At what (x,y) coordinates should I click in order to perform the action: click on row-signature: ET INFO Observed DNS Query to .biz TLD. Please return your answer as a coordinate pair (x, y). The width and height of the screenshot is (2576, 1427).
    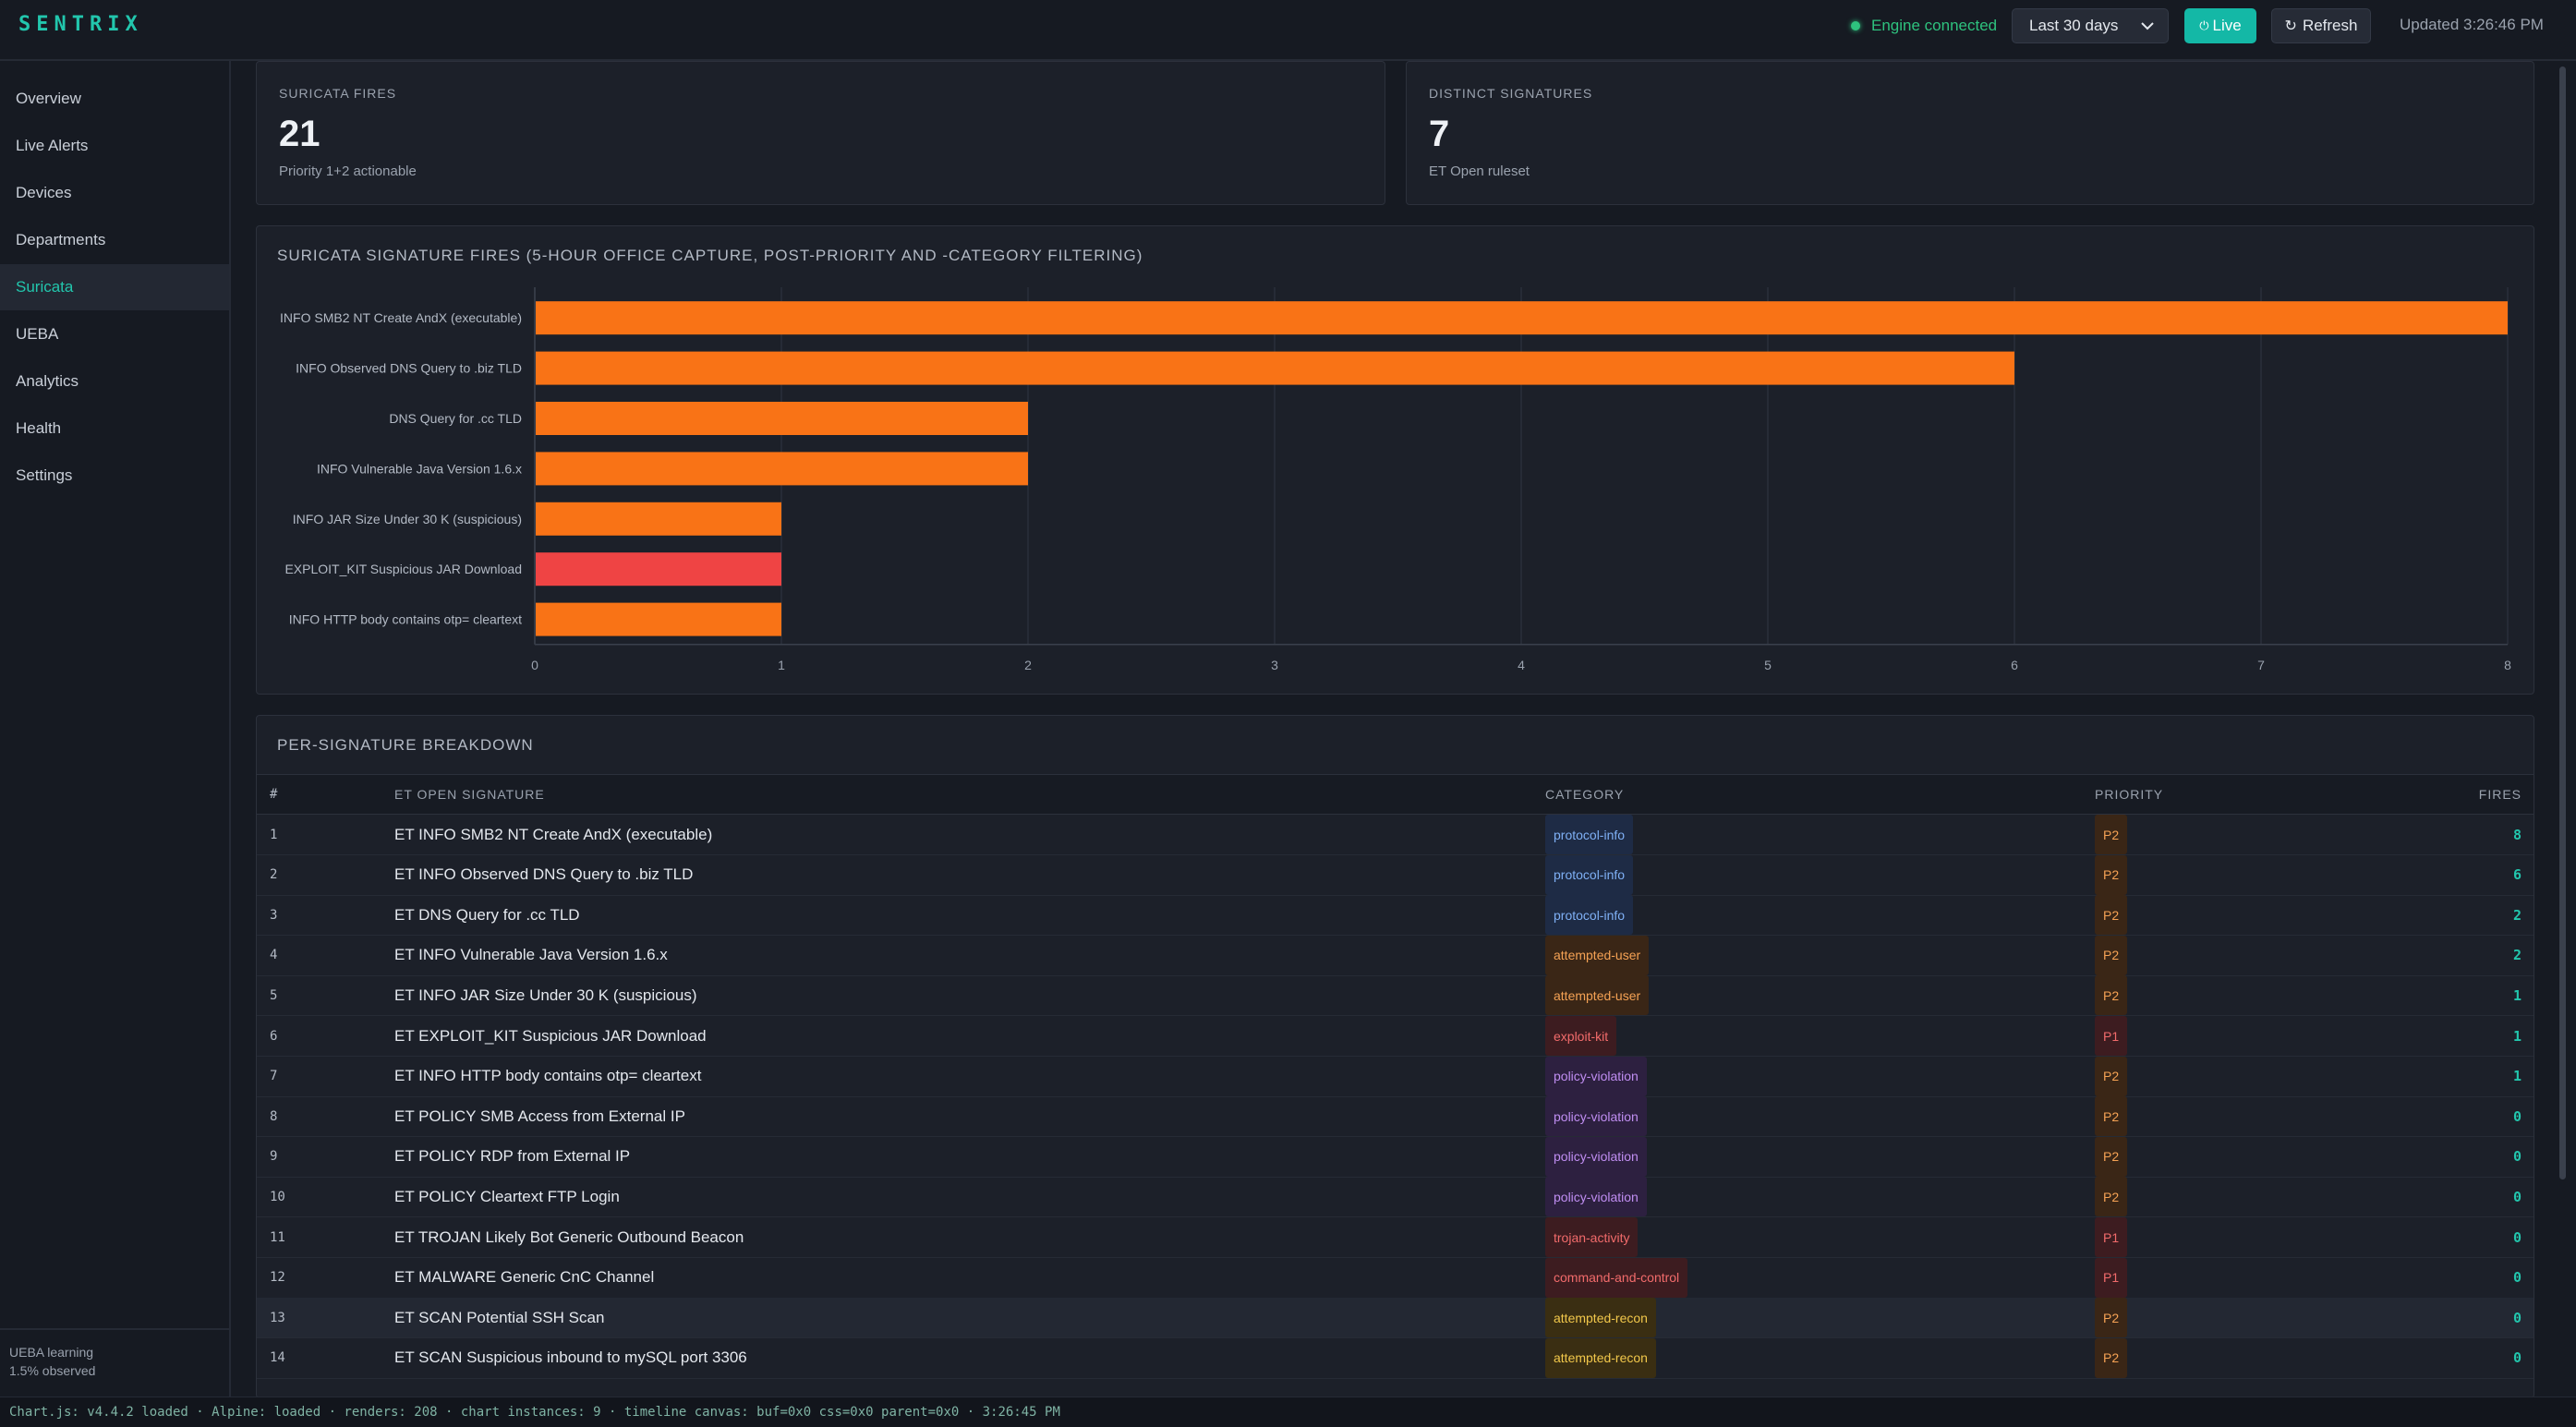
    Looking at the image, I should click on (544, 875).